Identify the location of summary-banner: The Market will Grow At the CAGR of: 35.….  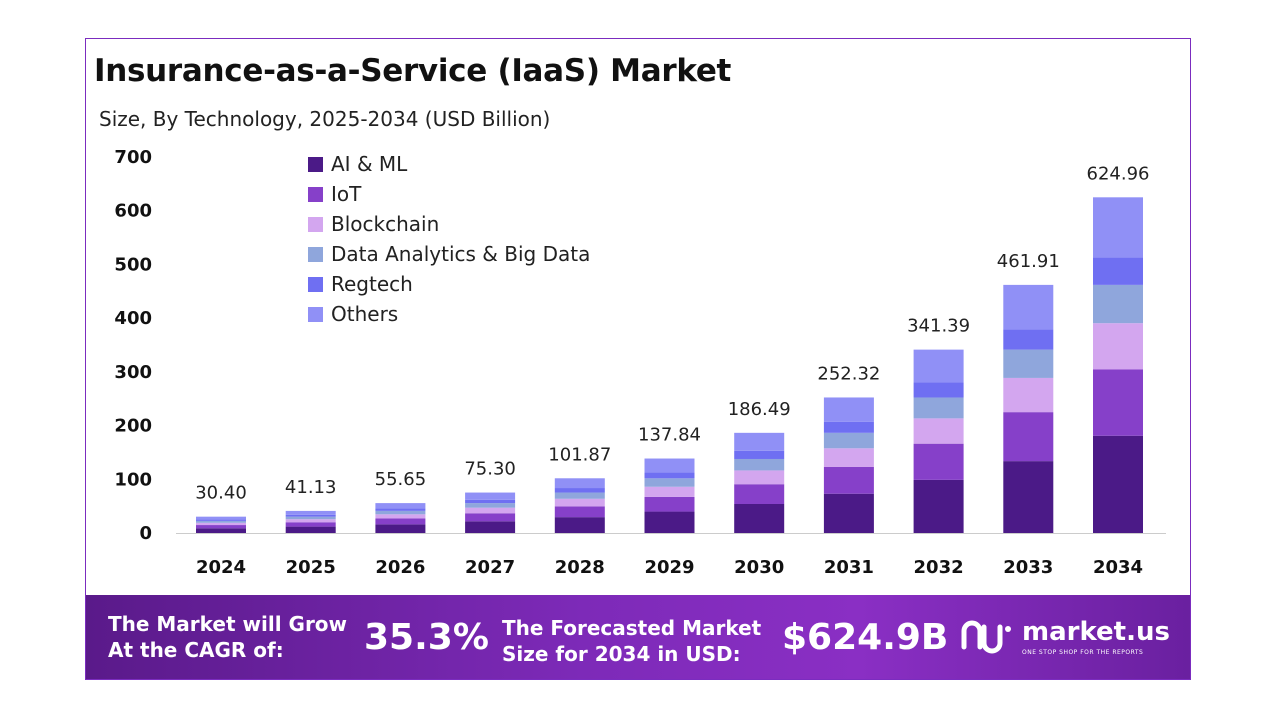
(638, 637).